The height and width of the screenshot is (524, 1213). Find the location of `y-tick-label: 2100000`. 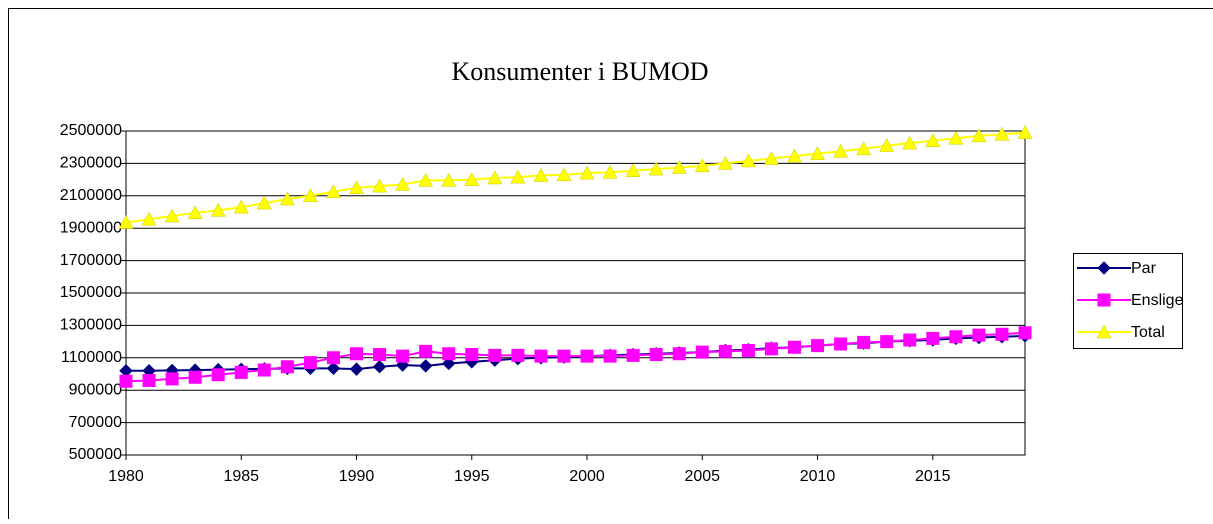

y-tick-label: 2100000 is located at coordinates (91, 195).